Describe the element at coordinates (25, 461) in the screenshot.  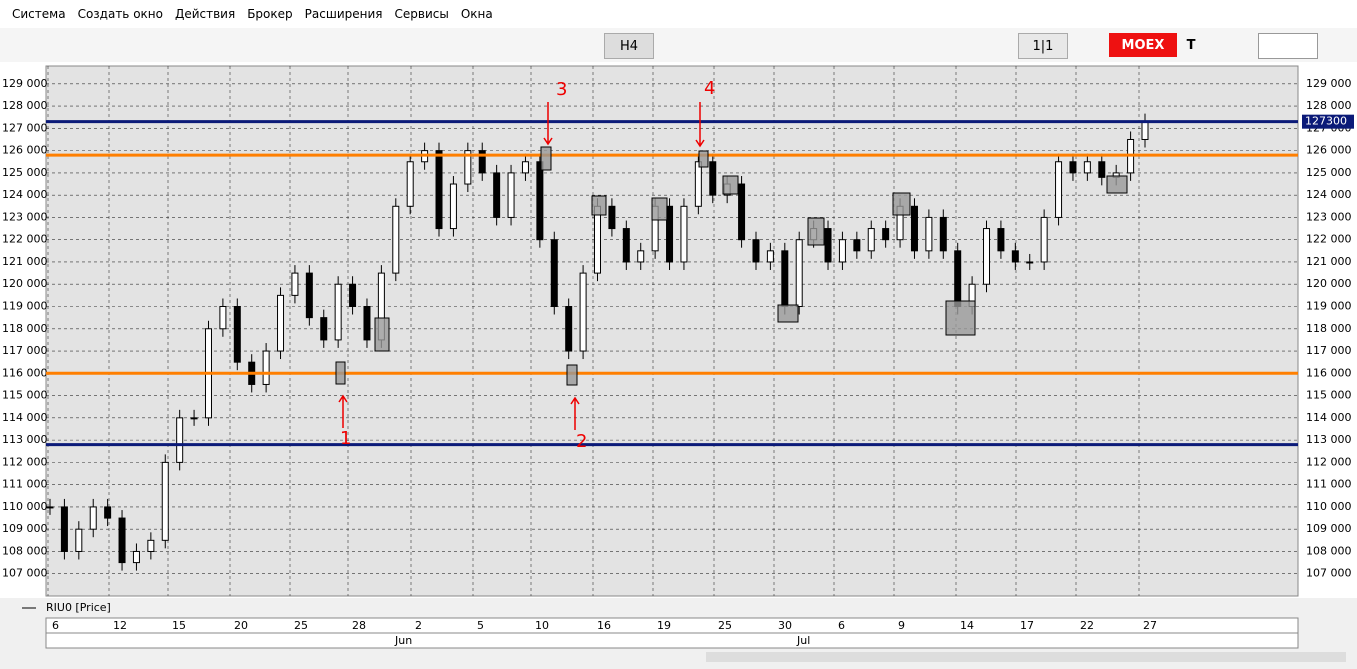
I see `y-tick-label: 112 000` at that location.